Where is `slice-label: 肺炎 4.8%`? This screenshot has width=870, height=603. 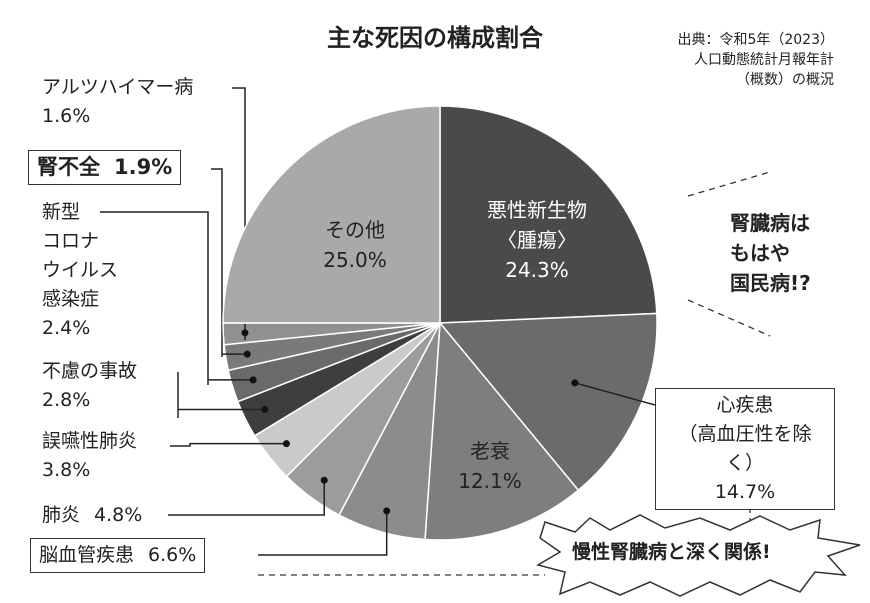 slice-label: 肺炎 4.8% is located at coordinates (92, 515).